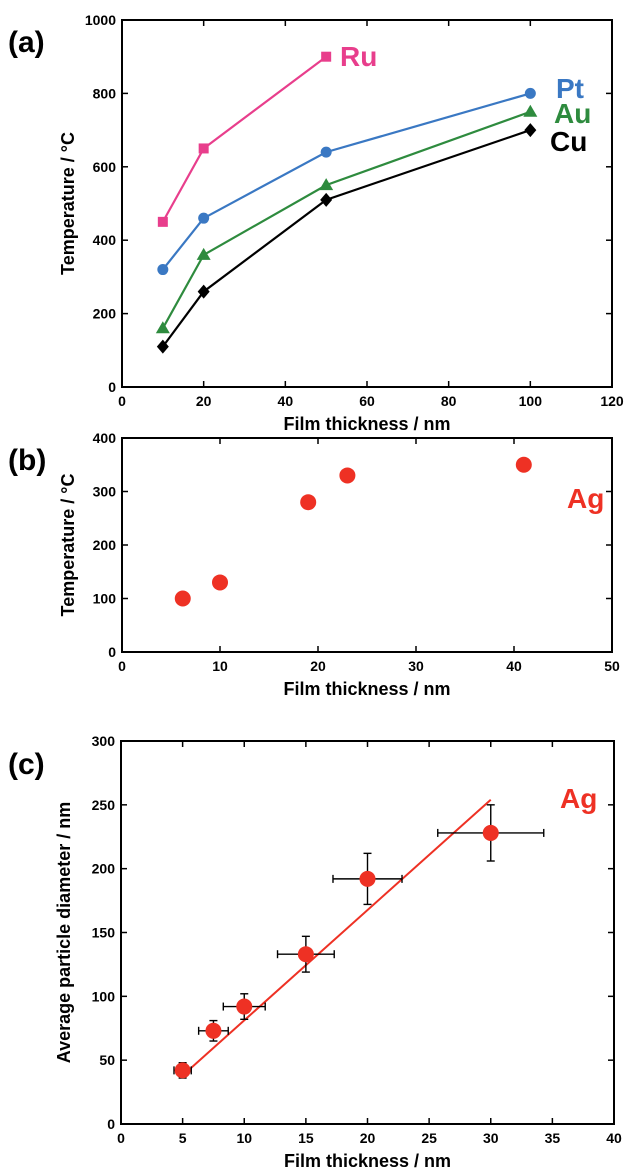 This screenshot has width=638, height=1176. I want to click on plot-frame, so click(367, 545).